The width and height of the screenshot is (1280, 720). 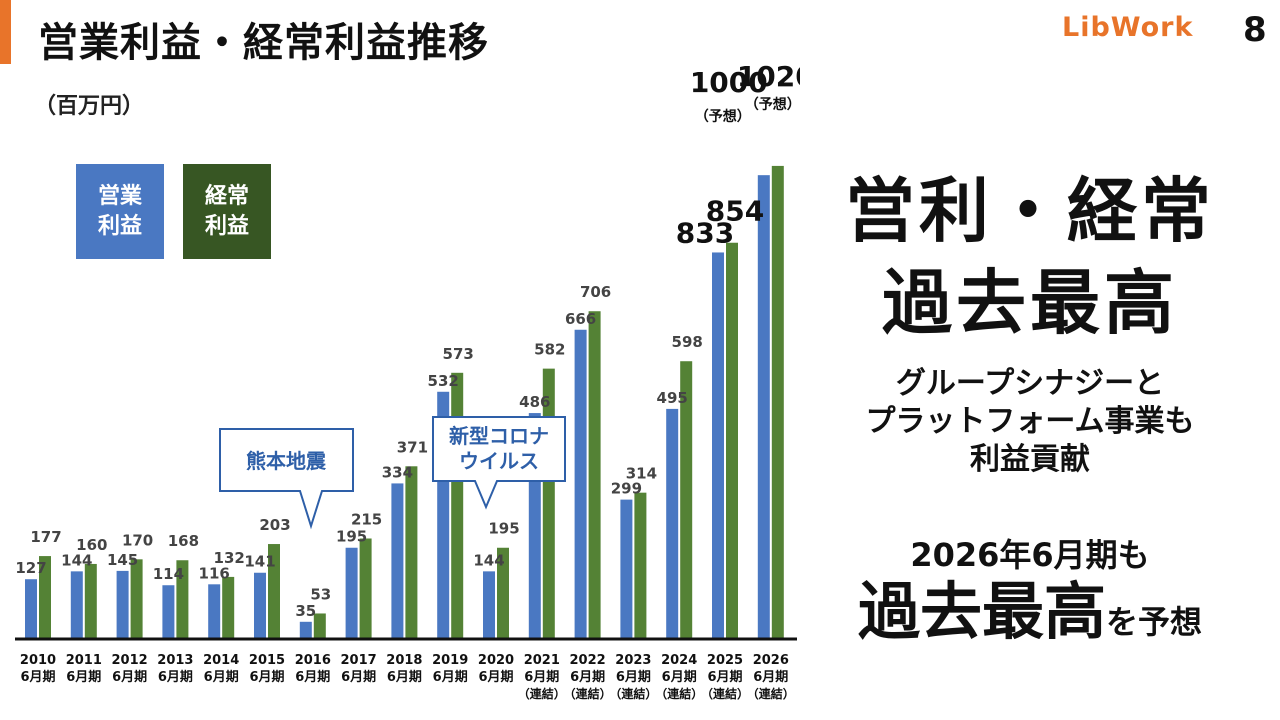 What do you see at coordinates (130, 660) in the screenshot?
I see `x-tick-label-2-0: 2012` at bounding box center [130, 660].